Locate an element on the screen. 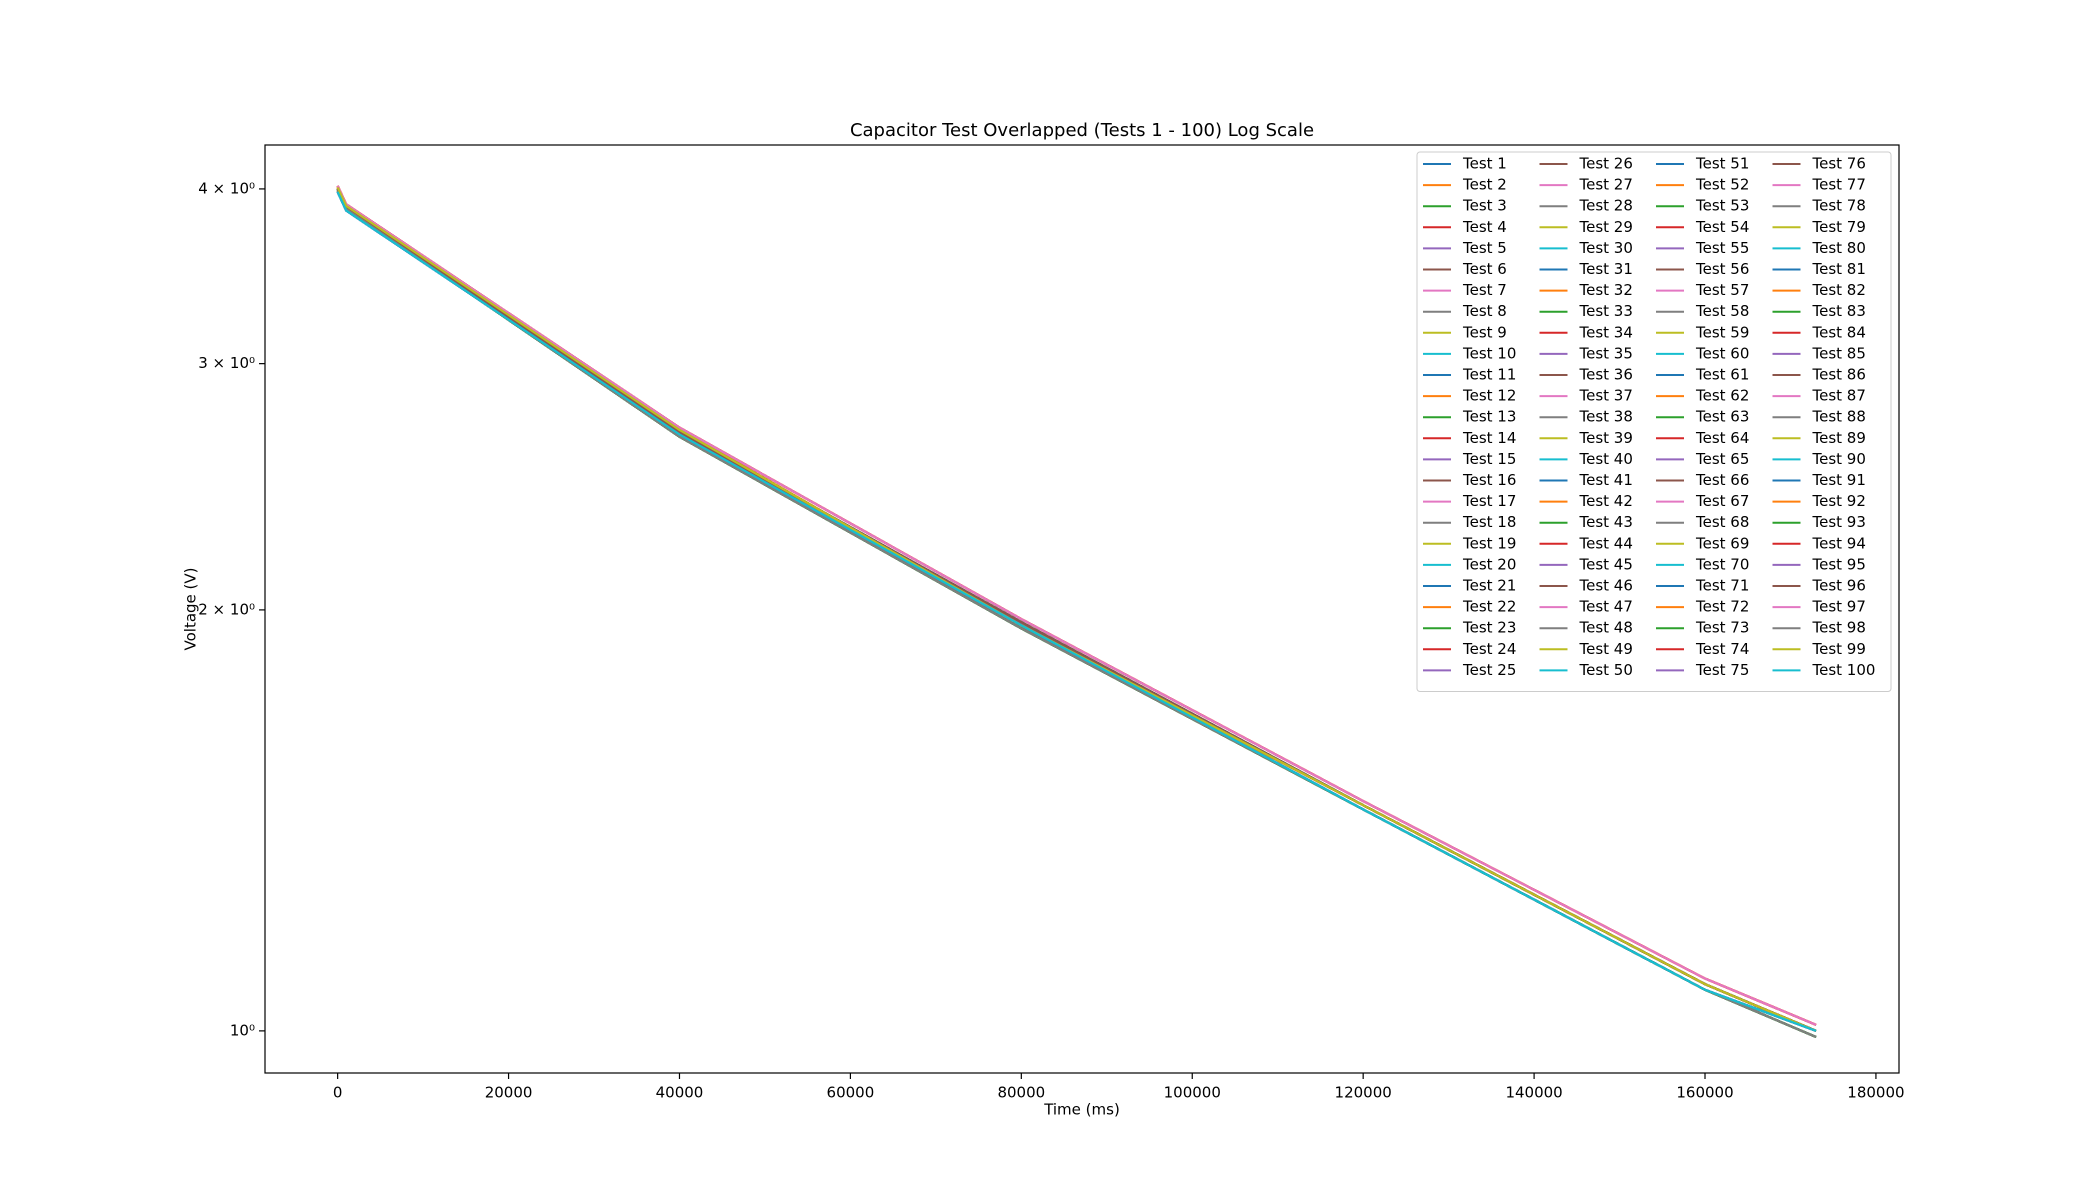 Image resolution: width=2100 pixels, height=1200 pixels. legend-label: Test 32 is located at coordinates (1606, 290).